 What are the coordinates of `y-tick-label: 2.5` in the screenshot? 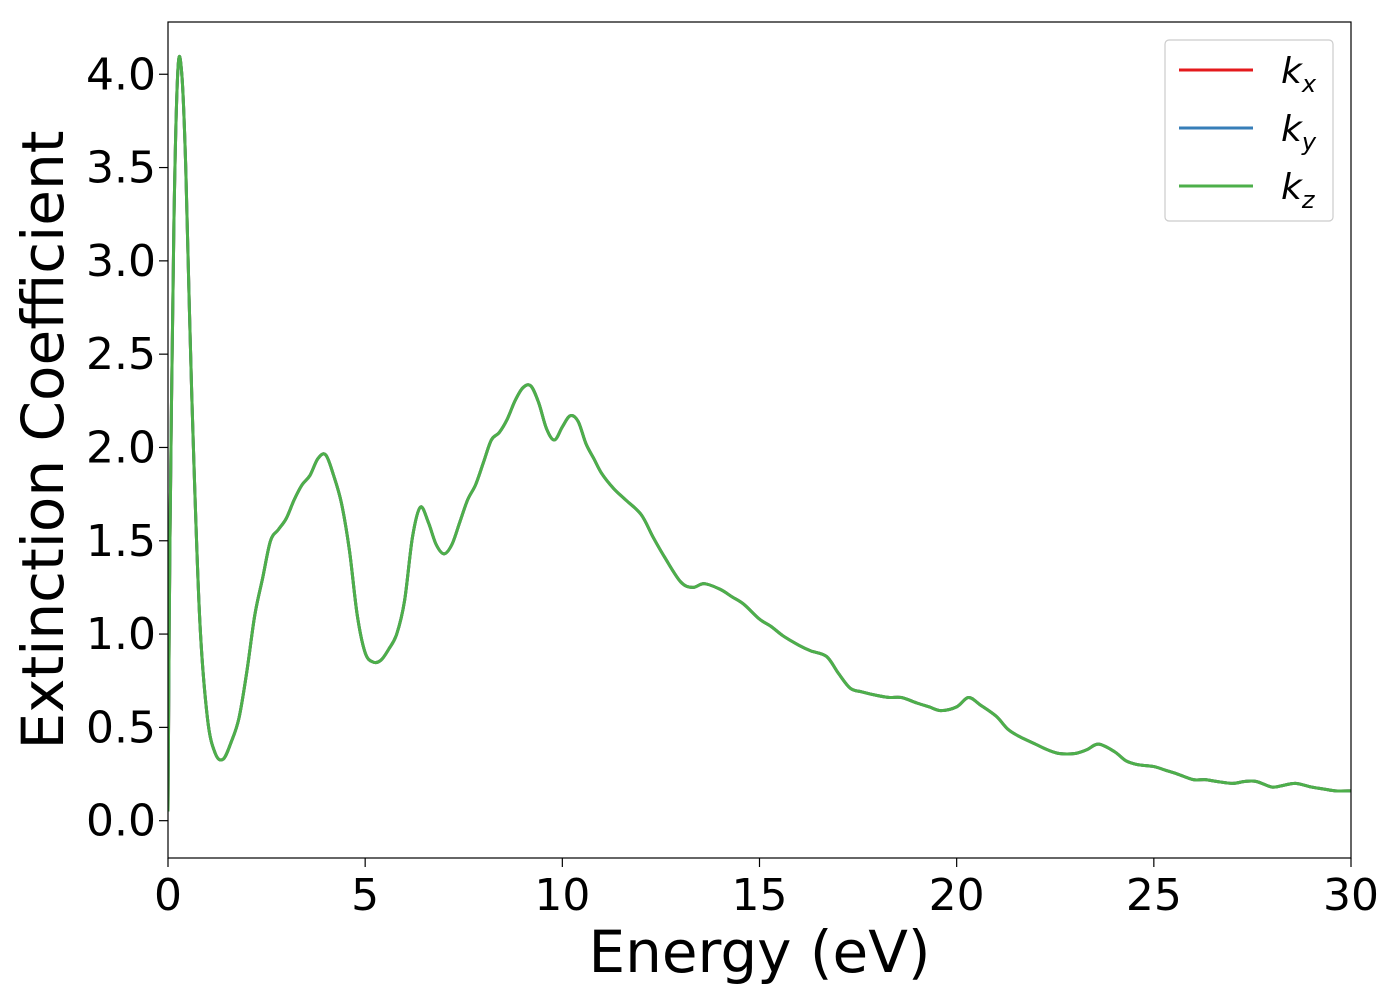 It's located at (121, 354).